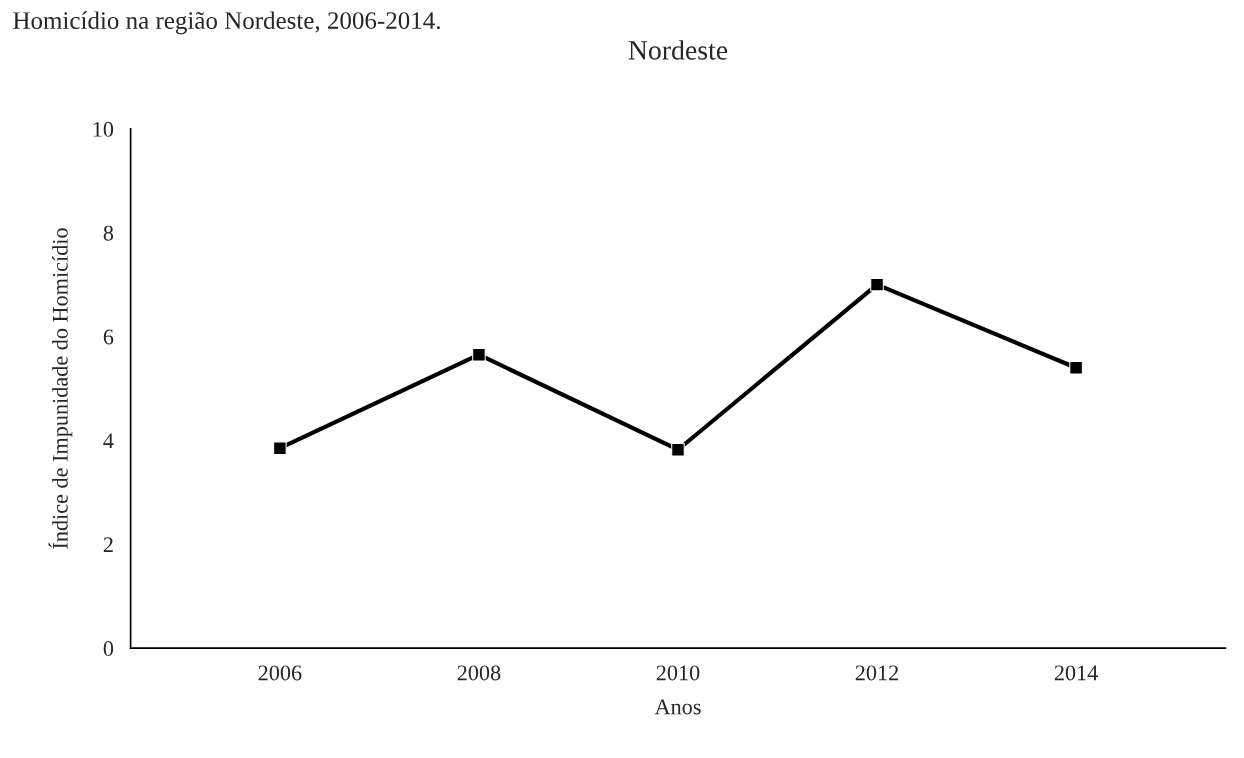 The height and width of the screenshot is (758, 1244). What do you see at coordinates (226, 23) in the screenshot?
I see `text: Homicídio na região Nordeste, 2006-2014.` at bounding box center [226, 23].